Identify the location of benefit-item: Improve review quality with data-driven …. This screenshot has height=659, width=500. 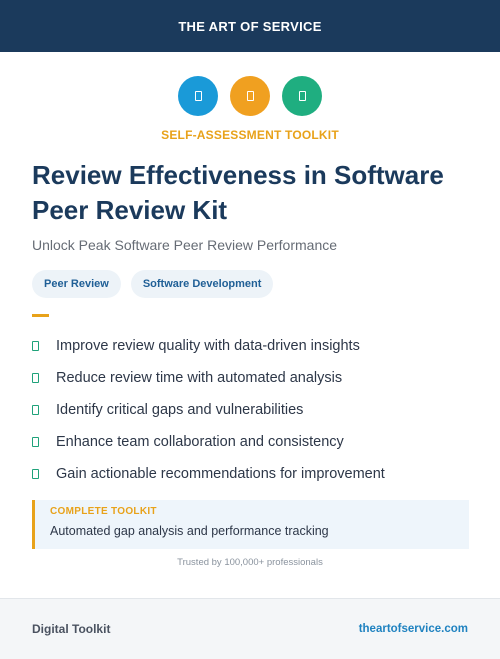
(208, 346).